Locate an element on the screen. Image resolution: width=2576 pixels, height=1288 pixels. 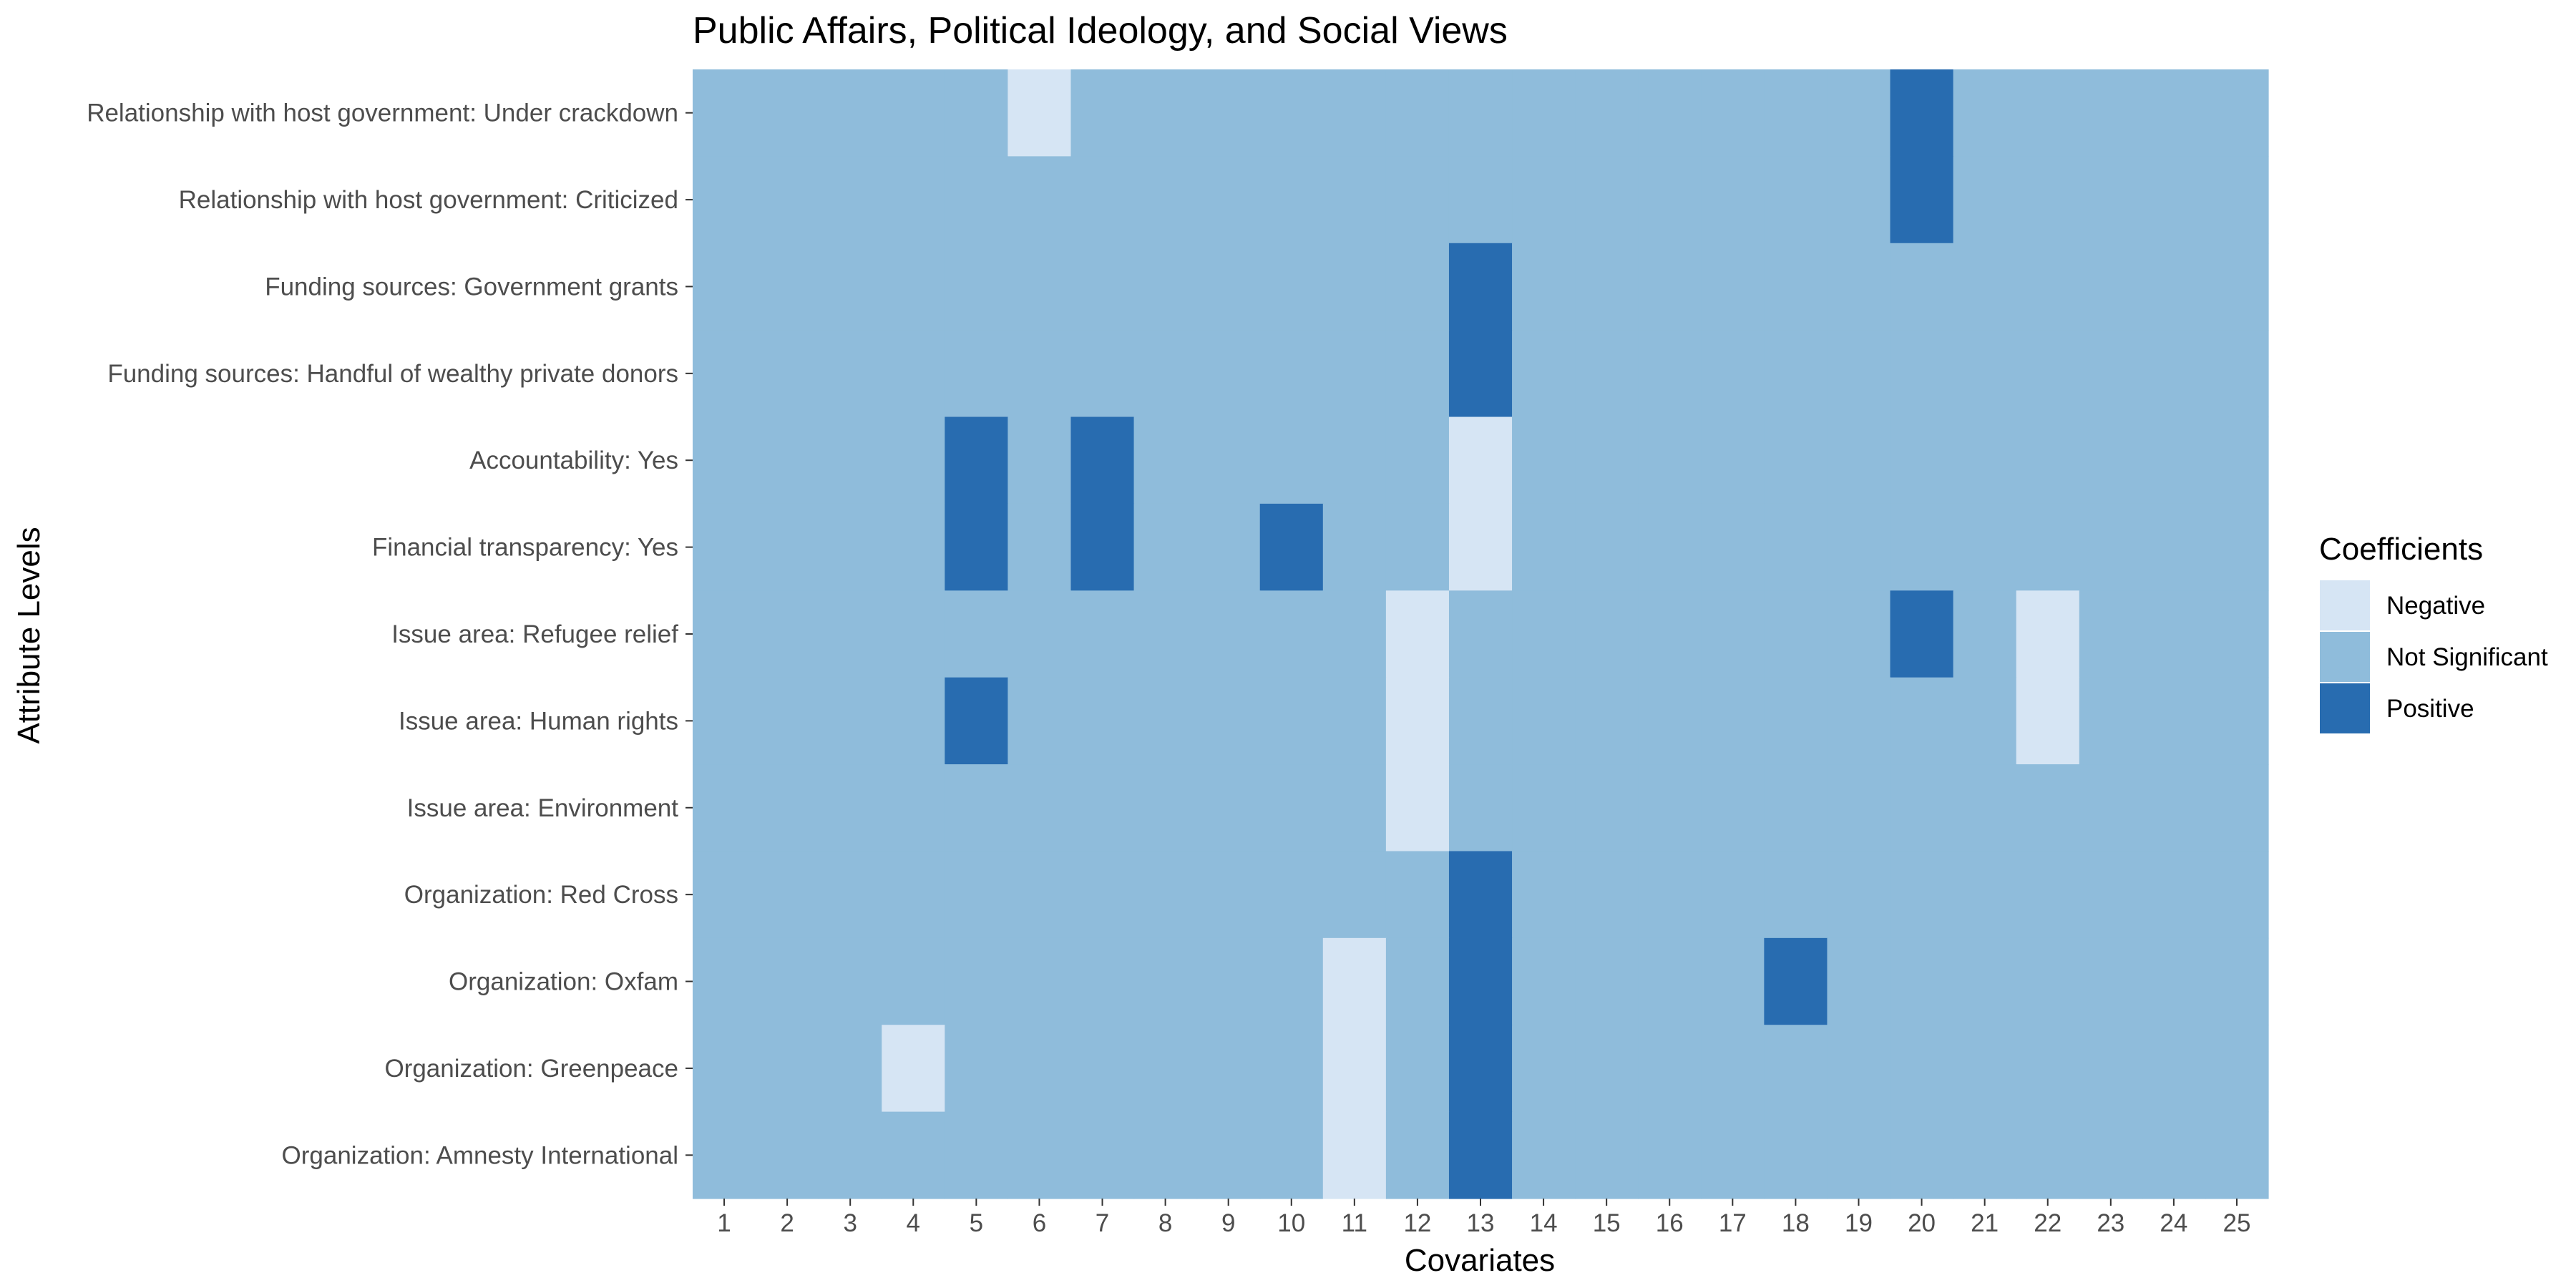
y-tick-label: Issue area: Refugee relief is located at coordinates (534, 634).